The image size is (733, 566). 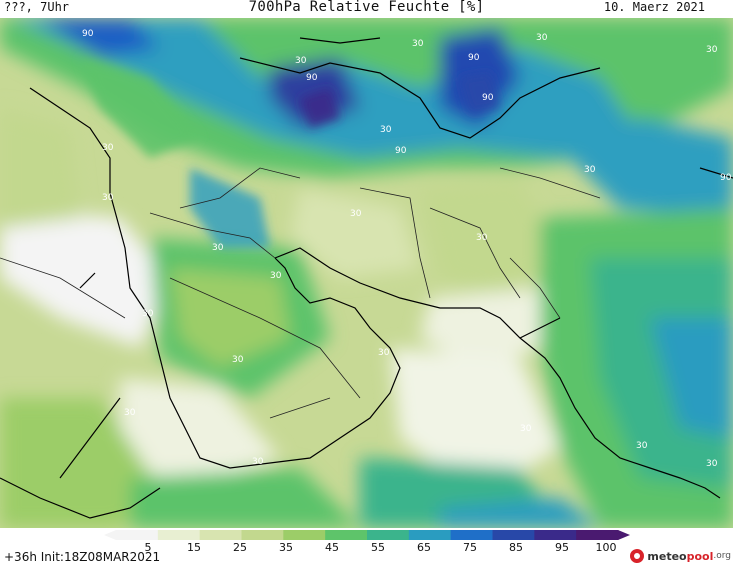 I want to click on legend-tick: 100, so click(x=606, y=547).